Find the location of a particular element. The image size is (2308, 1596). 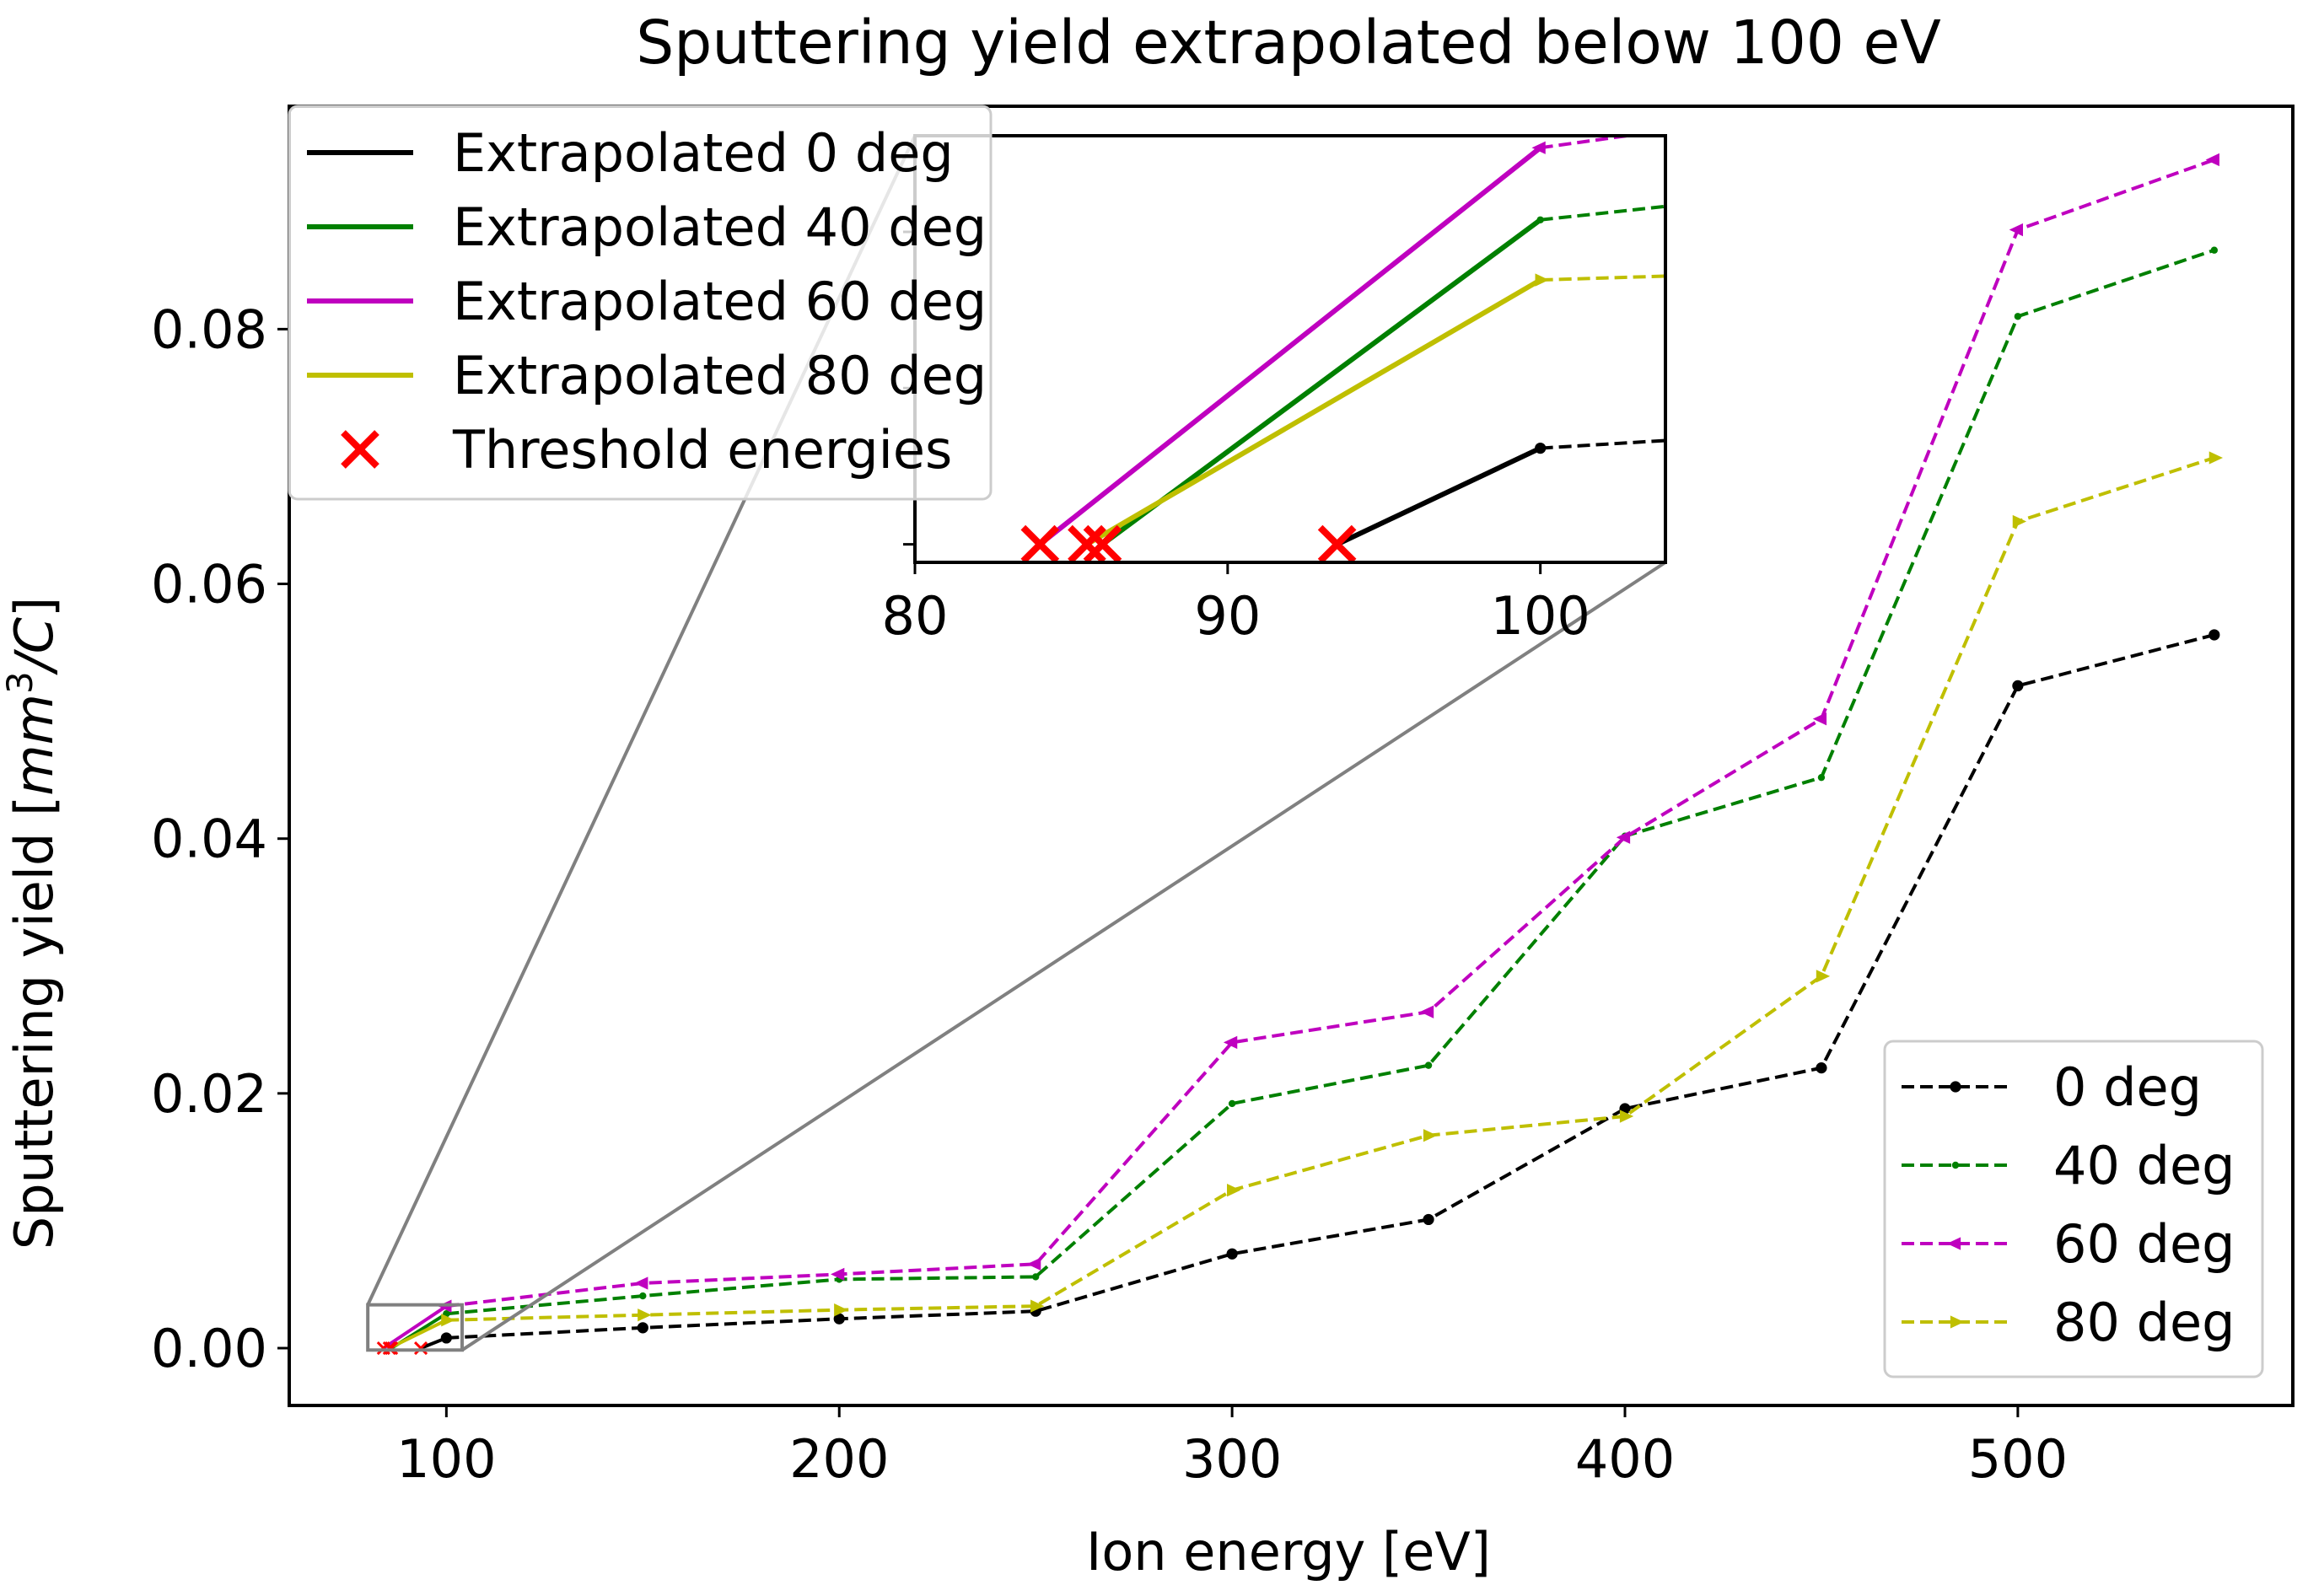

y-axis-label-close: ] is located at coordinates (34, 607).